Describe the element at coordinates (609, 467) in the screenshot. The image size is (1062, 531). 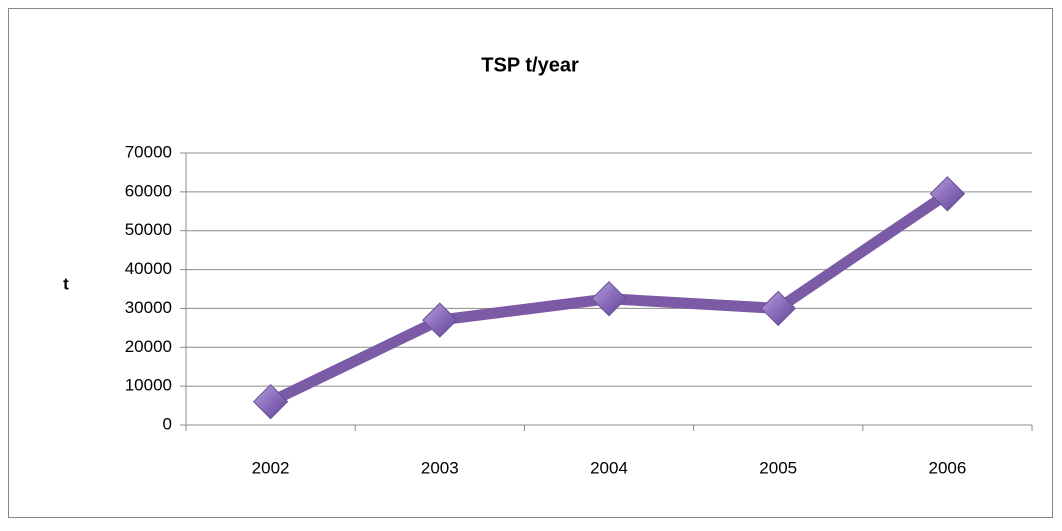
I see `x-tick-label: 2004` at that location.